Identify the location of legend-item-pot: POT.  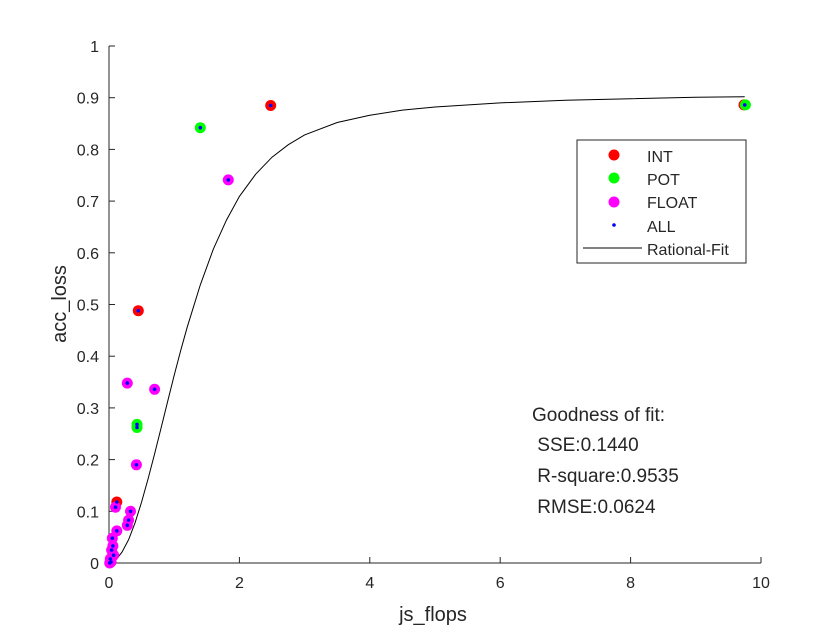
(644, 180).